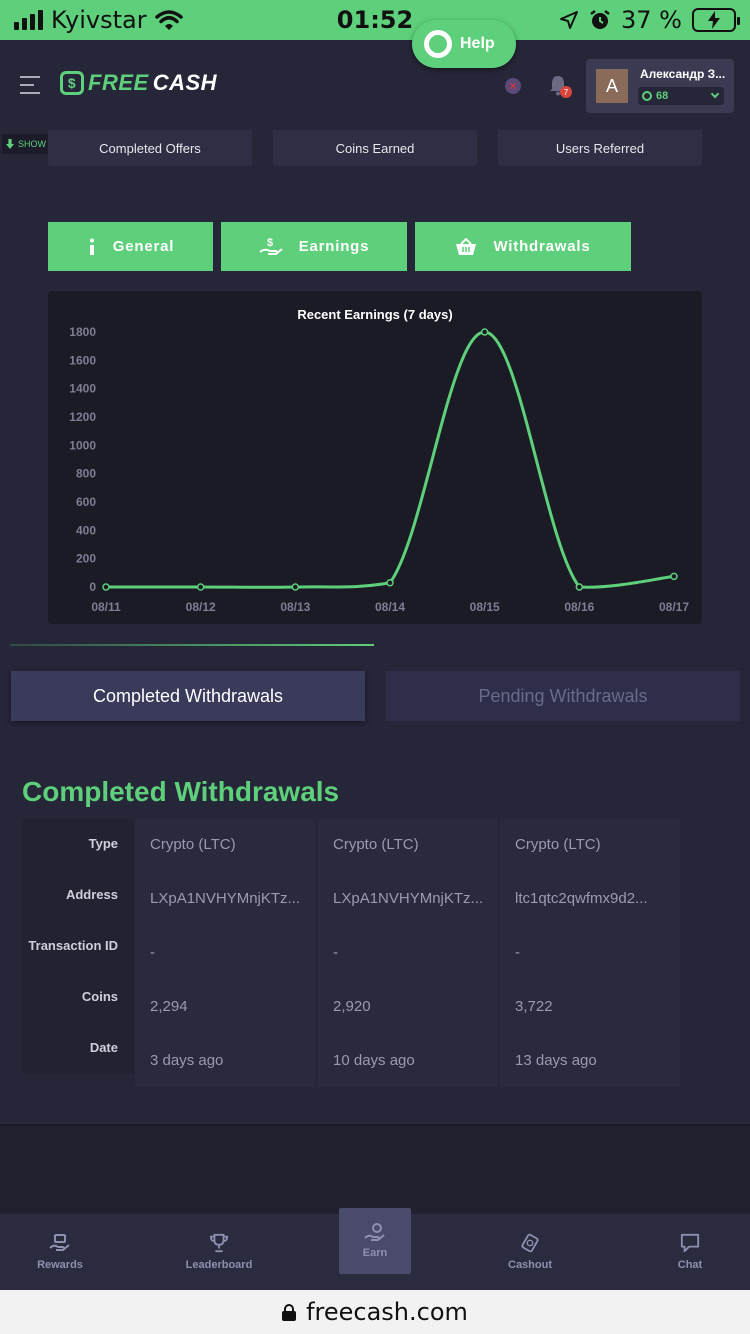  Describe the element at coordinates (651, 20) in the screenshot. I see `battery-percent: 37 %` at that location.